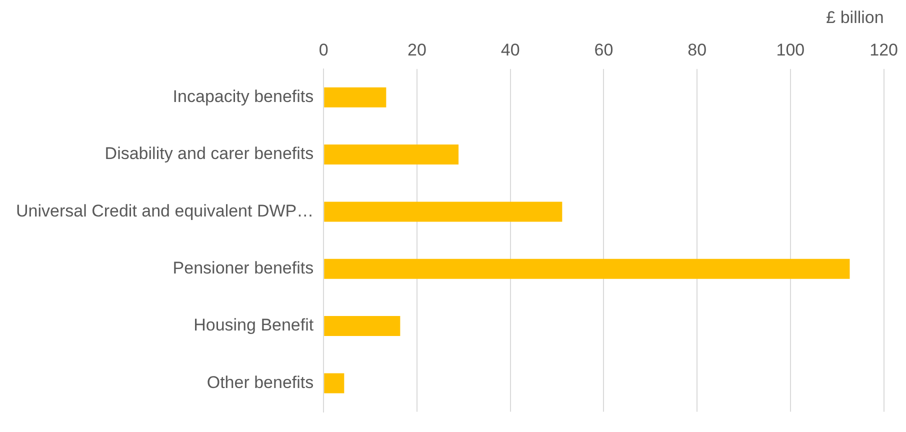  I want to click on x-tick-label: 100, so click(790, 50).